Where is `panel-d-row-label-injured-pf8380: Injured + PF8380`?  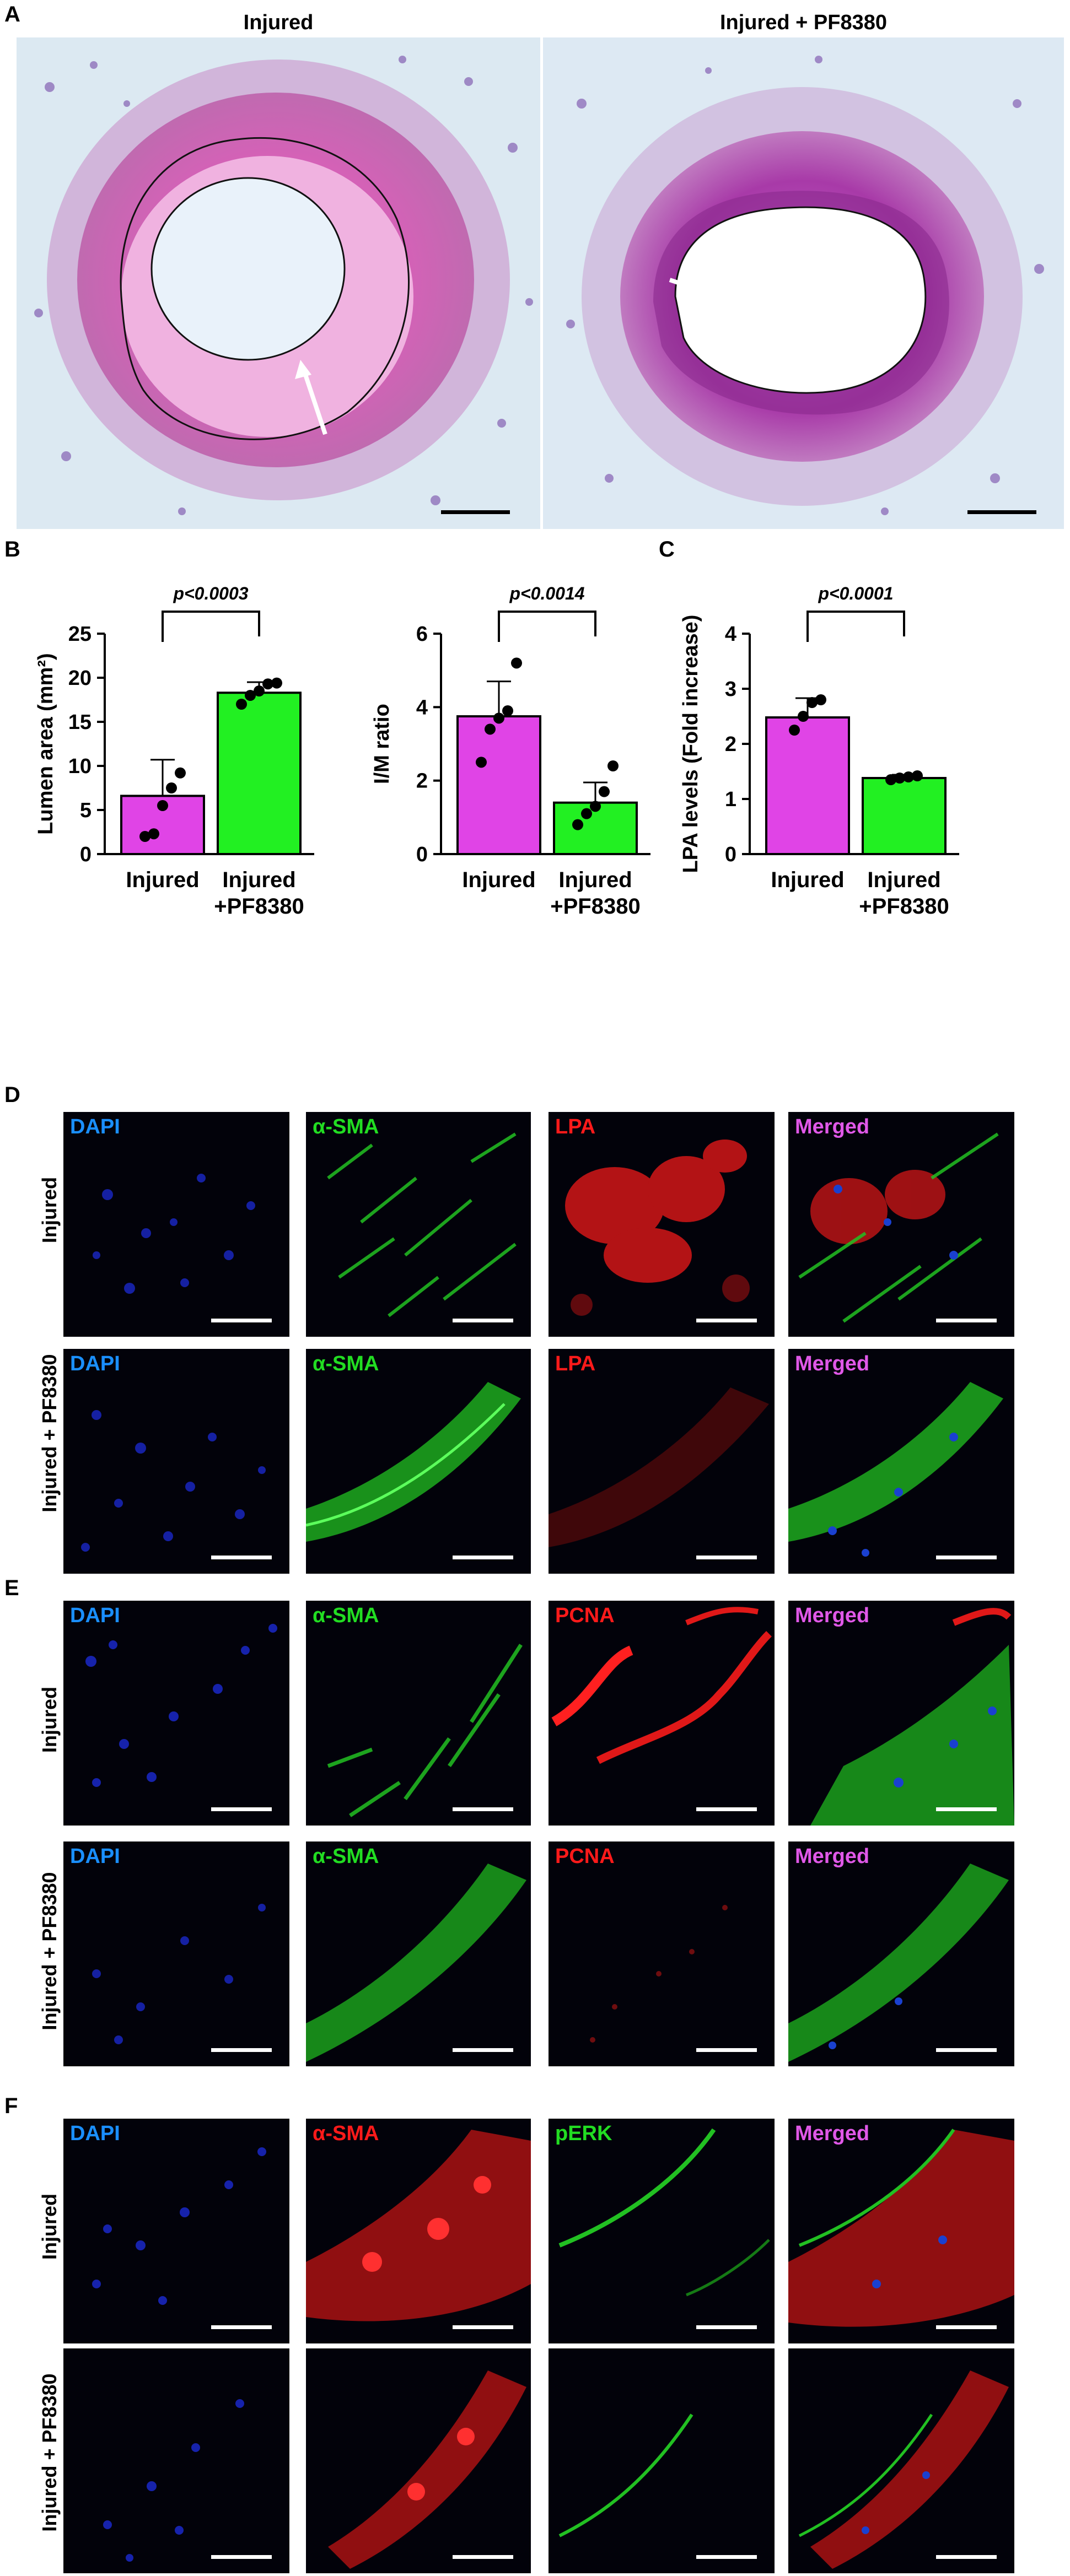
panel-d-row-label-injured-pf8380: Injured + PF8380 is located at coordinates (49, 1433).